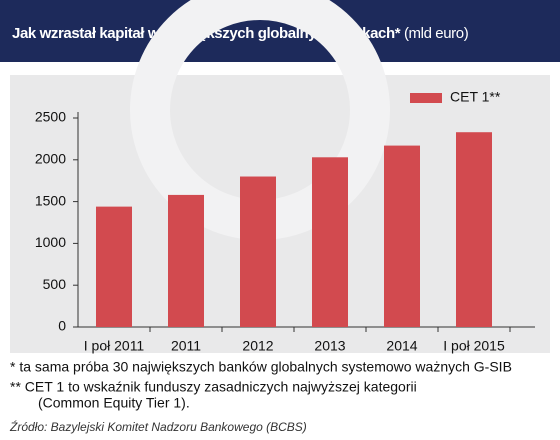 Image resolution: width=560 pixels, height=440 pixels. I want to click on chart-subtitle: (mld euro), so click(436, 33).